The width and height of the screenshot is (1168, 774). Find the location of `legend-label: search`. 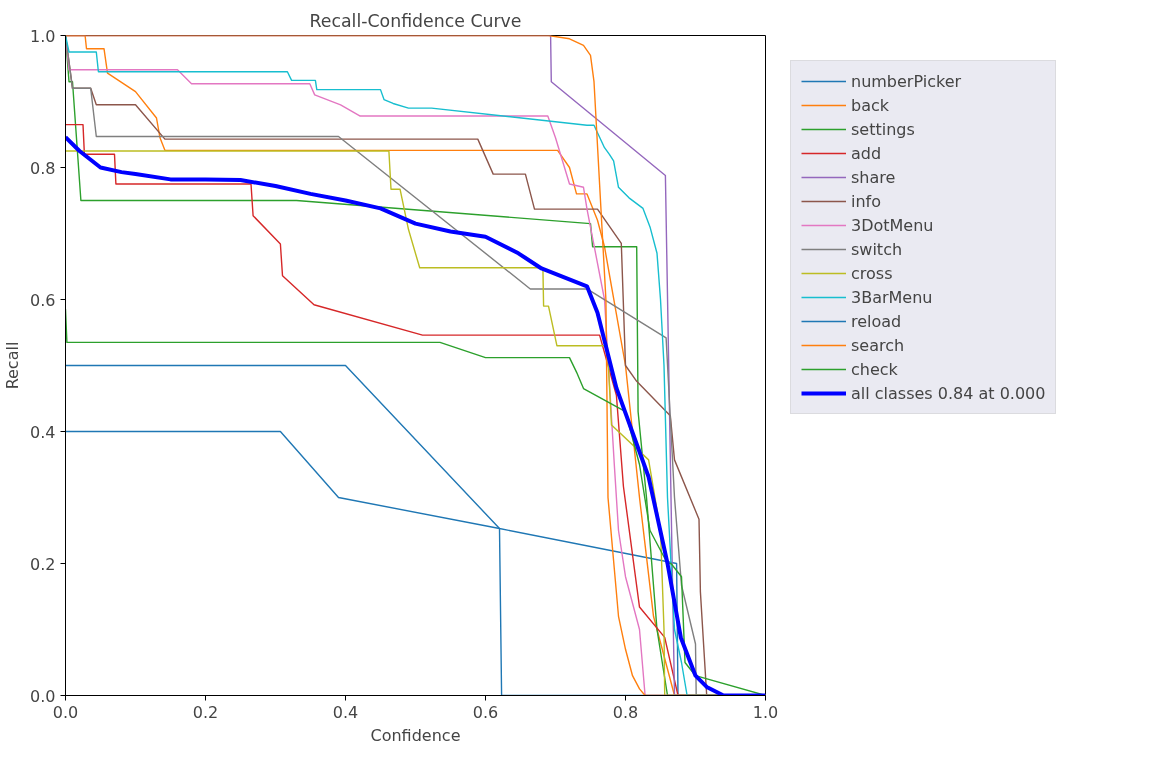

legend-label: search is located at coordinates (878, 345).